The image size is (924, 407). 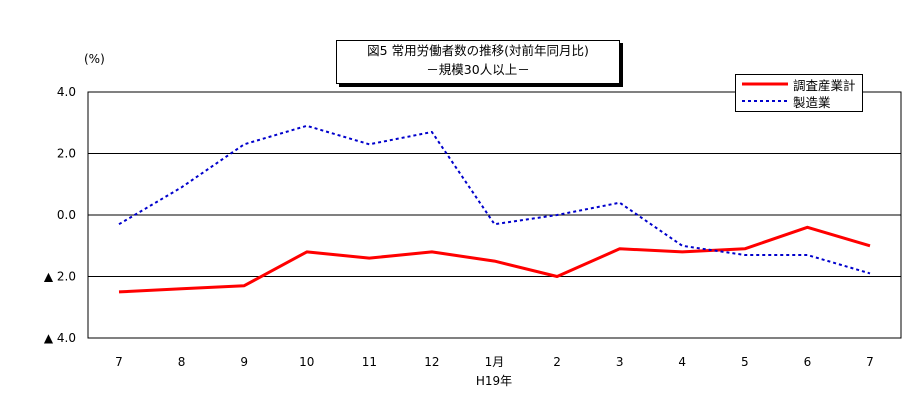 What do you see at coordinates (494, 381) in the screenshot?
I see `x-axis-label: H19年` at bounding box center [494, 381].